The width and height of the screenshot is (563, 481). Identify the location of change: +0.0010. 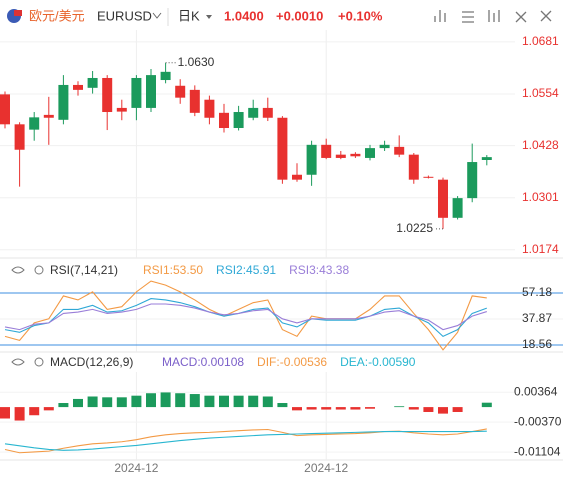
(299, 15).